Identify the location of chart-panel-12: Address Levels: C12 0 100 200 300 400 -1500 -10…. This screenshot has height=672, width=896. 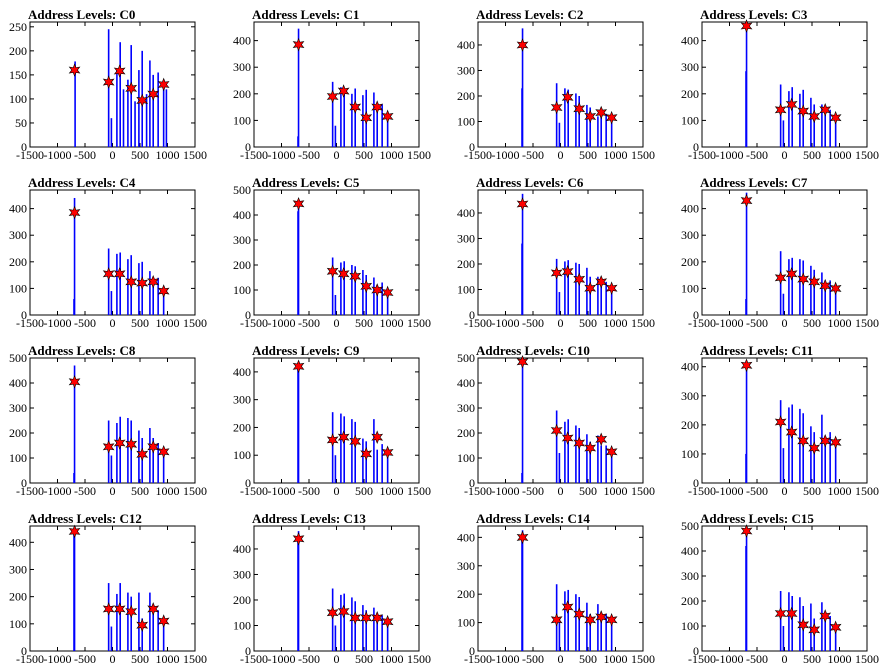
(108, 588).